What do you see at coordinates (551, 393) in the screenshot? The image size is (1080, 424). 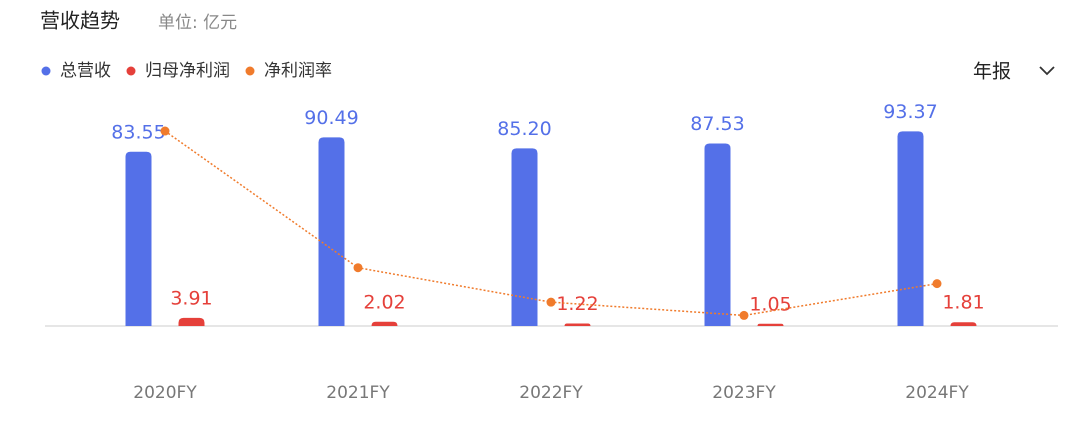 I see `x-tick-label: 2022FY` at bounding box center [551, 393].